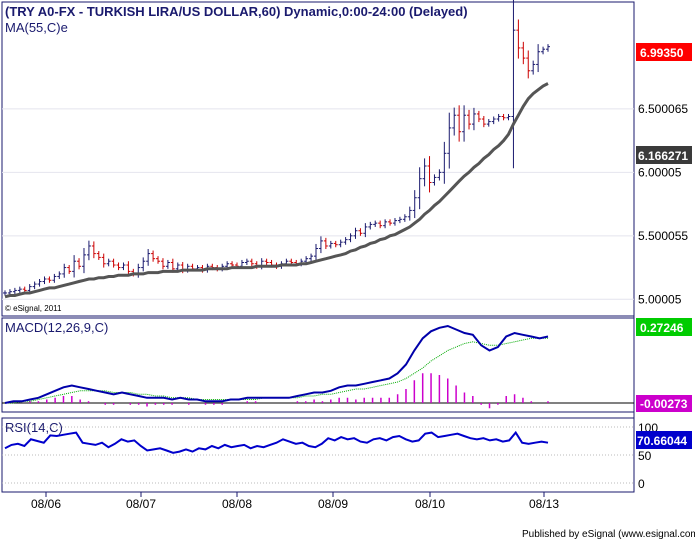 Image resolution: width=695 pixels, height=540 pixels. What do you see at coordinates (544, 504) in the screenshot?
I see `x-tick-label: 08/13` at bounding box center [544, 504].